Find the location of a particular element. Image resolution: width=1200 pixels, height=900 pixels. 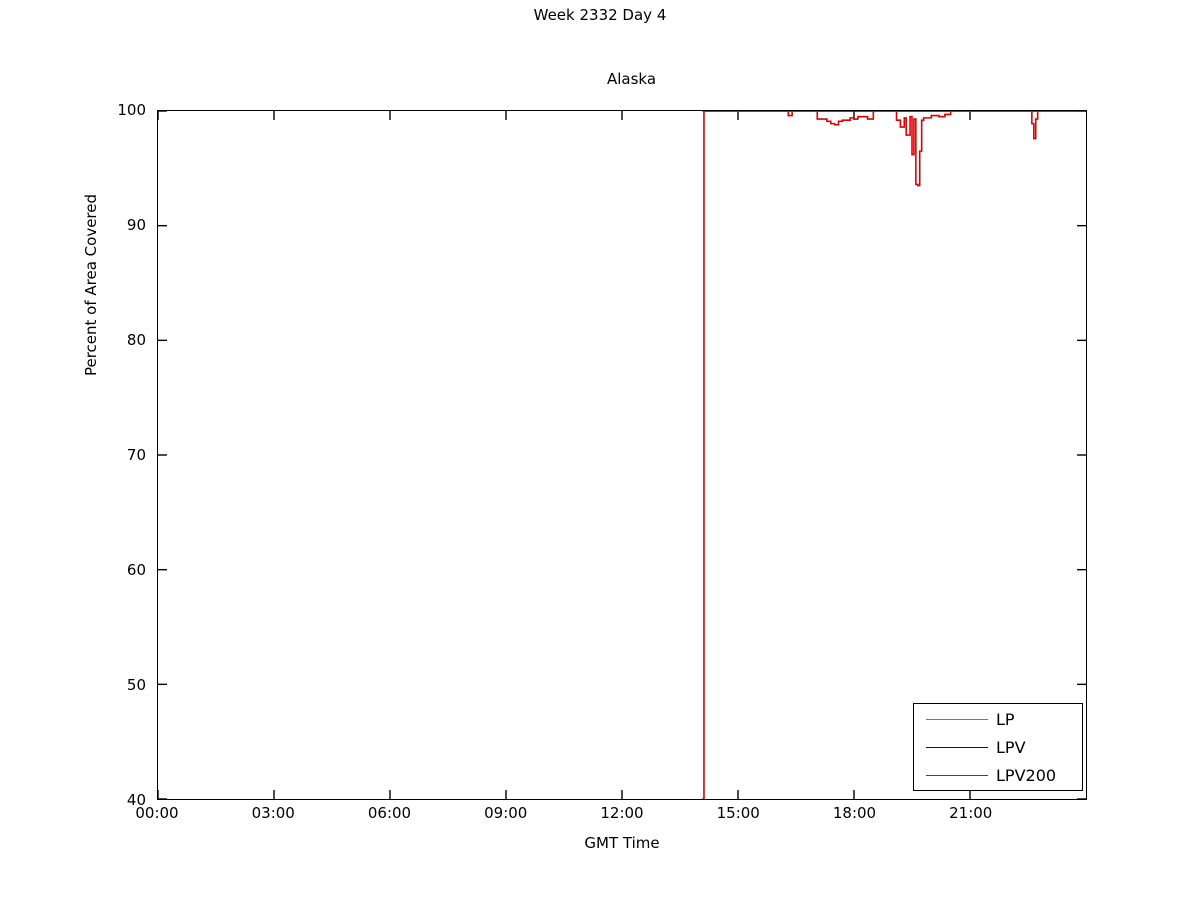

axes-title-line1: Alaska is located at coordinates (632, 79).